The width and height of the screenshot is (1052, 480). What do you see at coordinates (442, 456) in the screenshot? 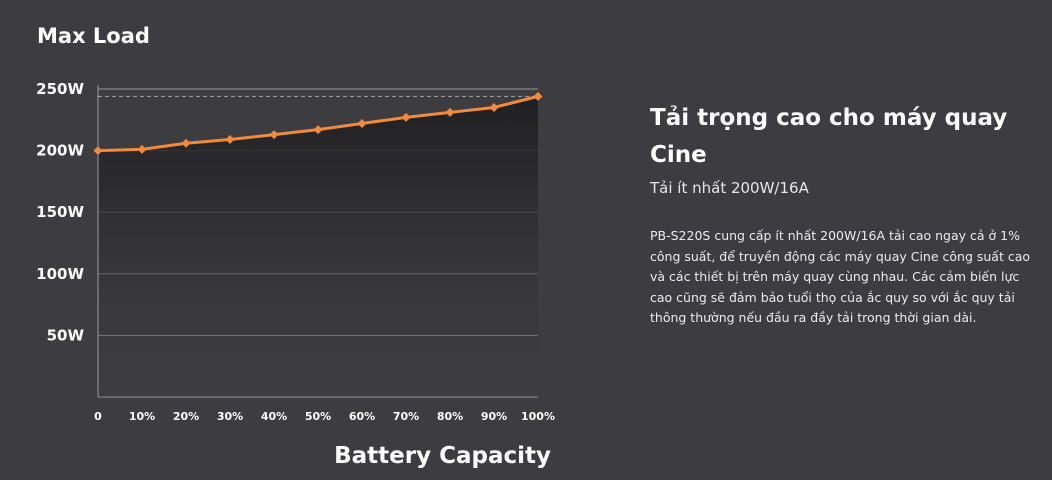
I see `x-axis-label: Battery Capacity` at bounding box center [442, 456].